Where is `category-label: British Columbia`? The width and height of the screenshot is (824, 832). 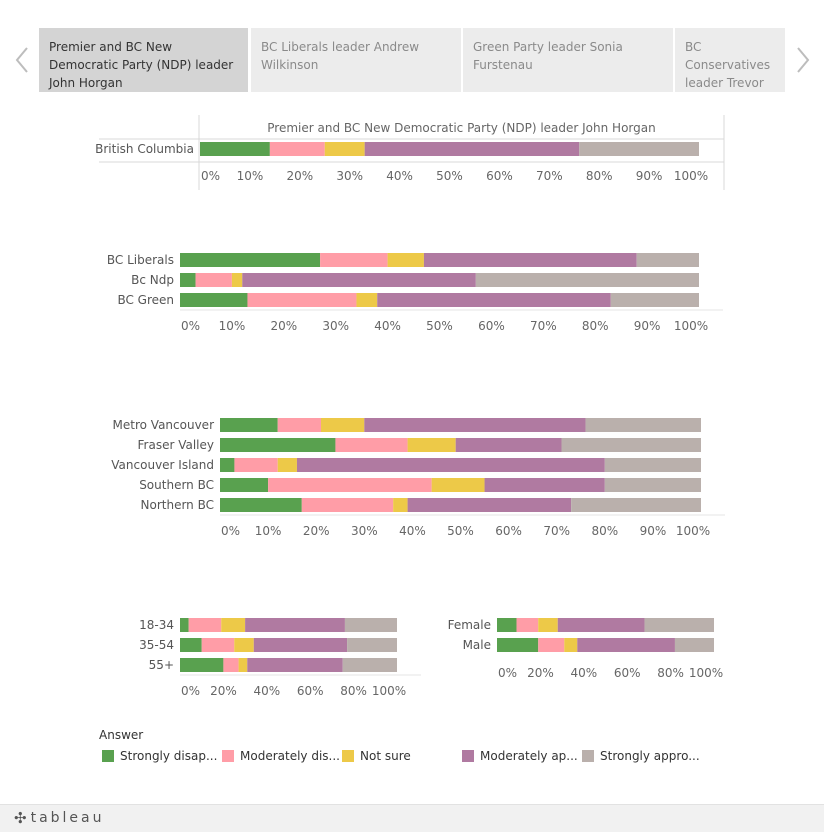 category-label: British Columbia is located at coordinates (144, 149).